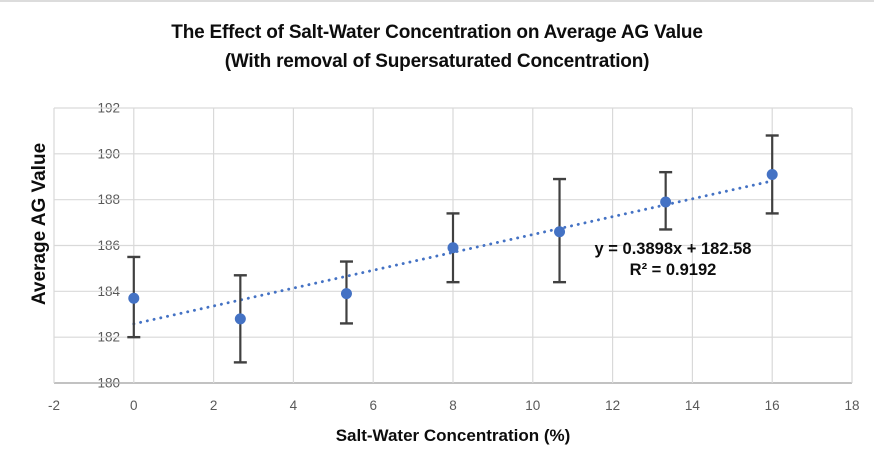 The width and height of the screenshot is (874, 470). What do you see at coordinates (373, 405) in the screenshot?
I see `x-tick-label: 6` at bounding box center [373, 405].